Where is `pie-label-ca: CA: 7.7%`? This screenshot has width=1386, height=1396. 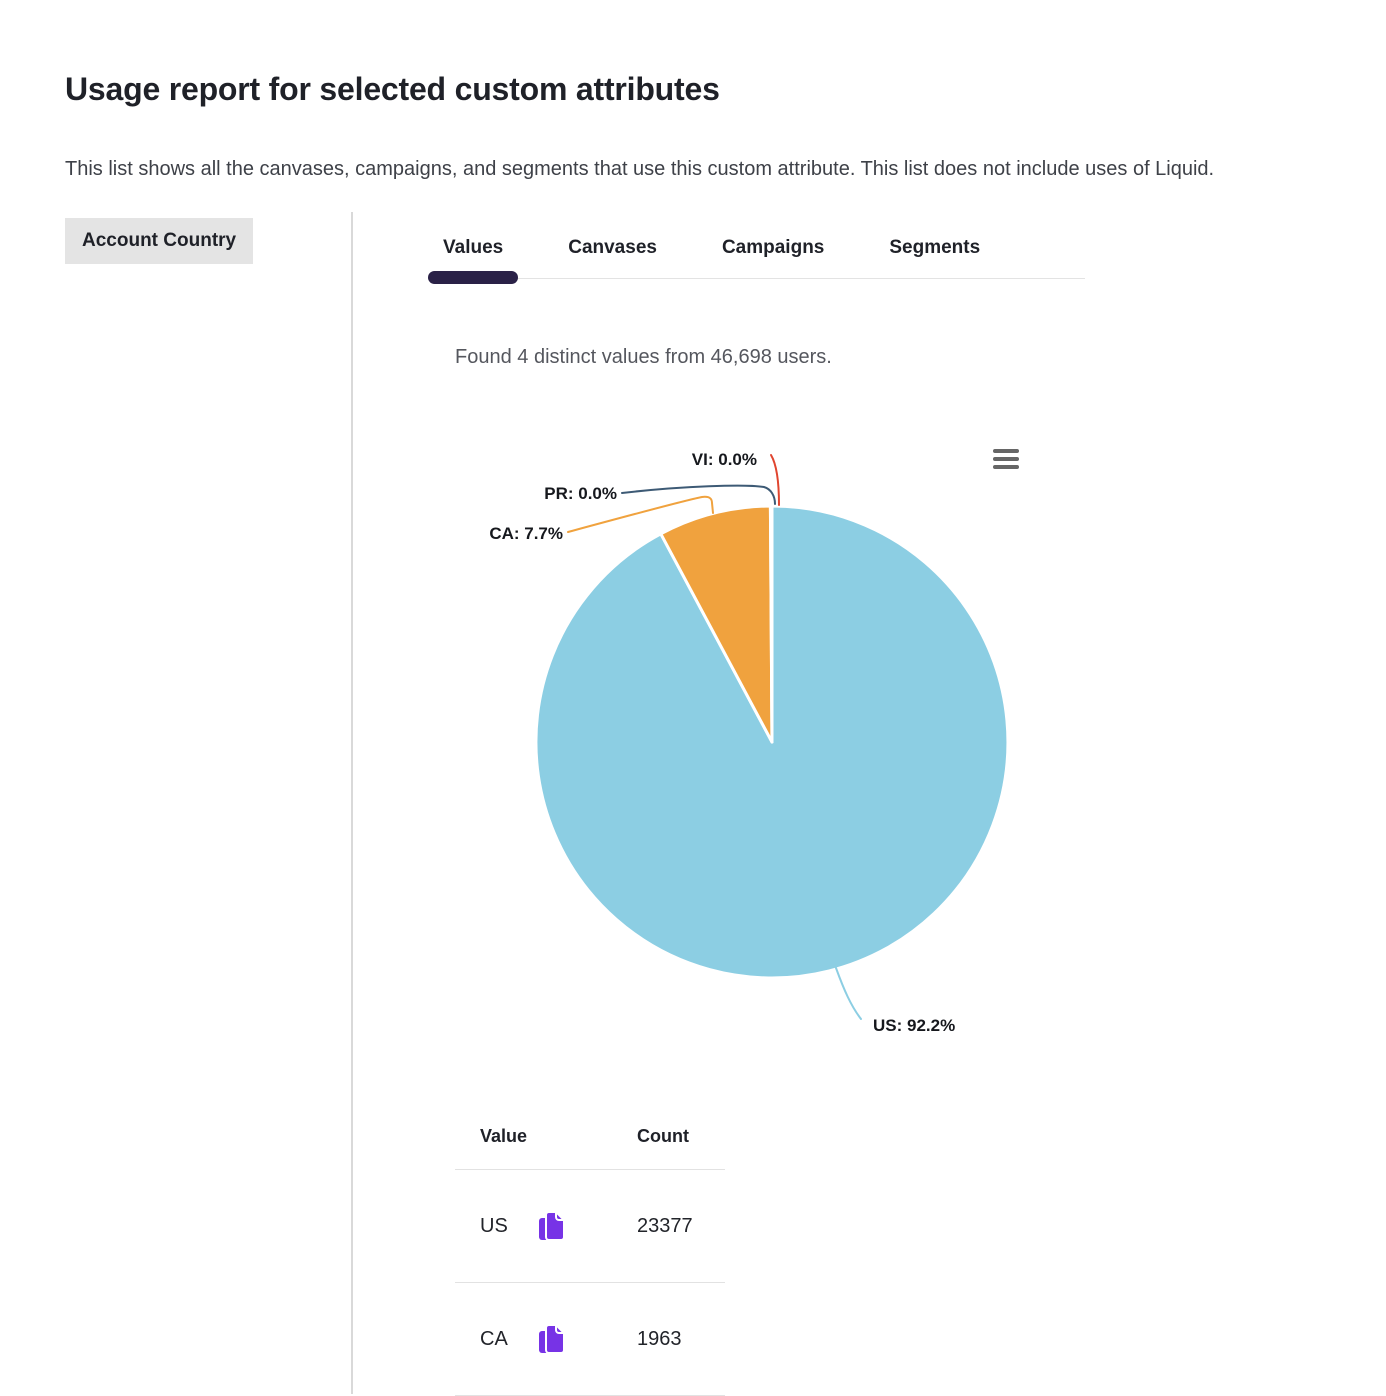
pie-label-ca: CA: 7.7% is located at coordinates (526, 533).